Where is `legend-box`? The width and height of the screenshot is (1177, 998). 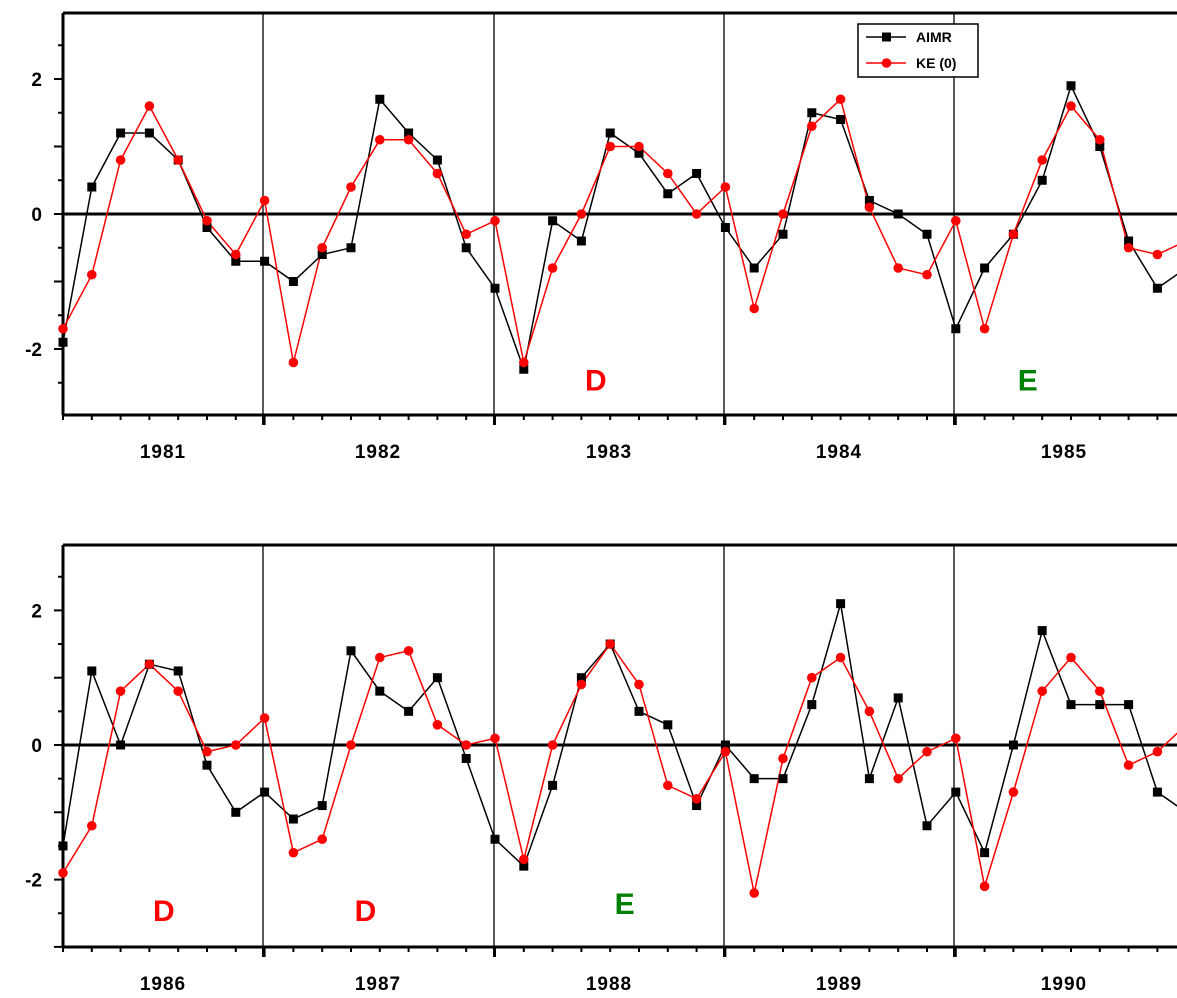 legend-box is located at coordinates (918, 50).